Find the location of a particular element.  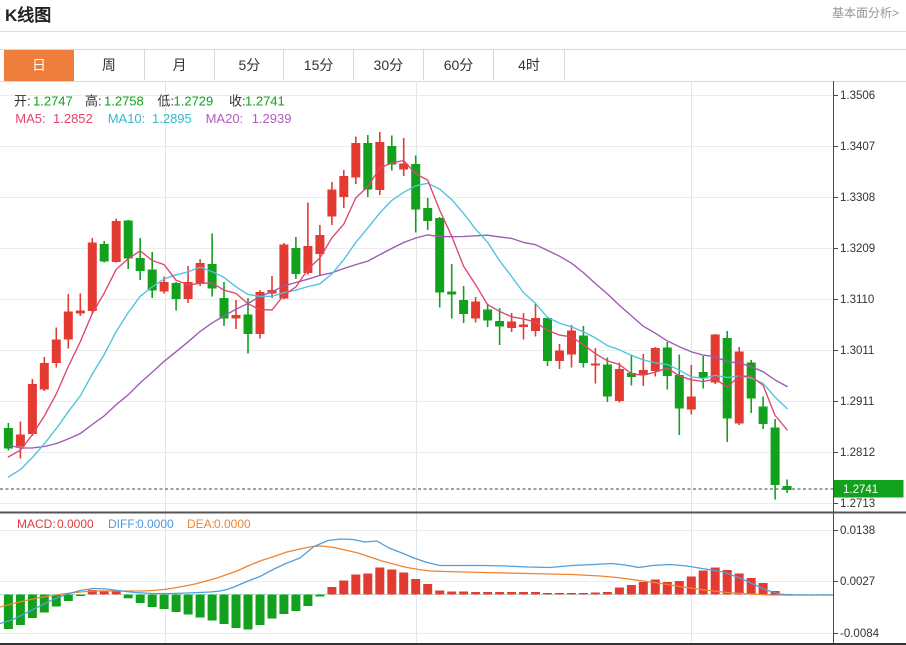

svg-text: 1.3506 is located at coordinates (857, 96).